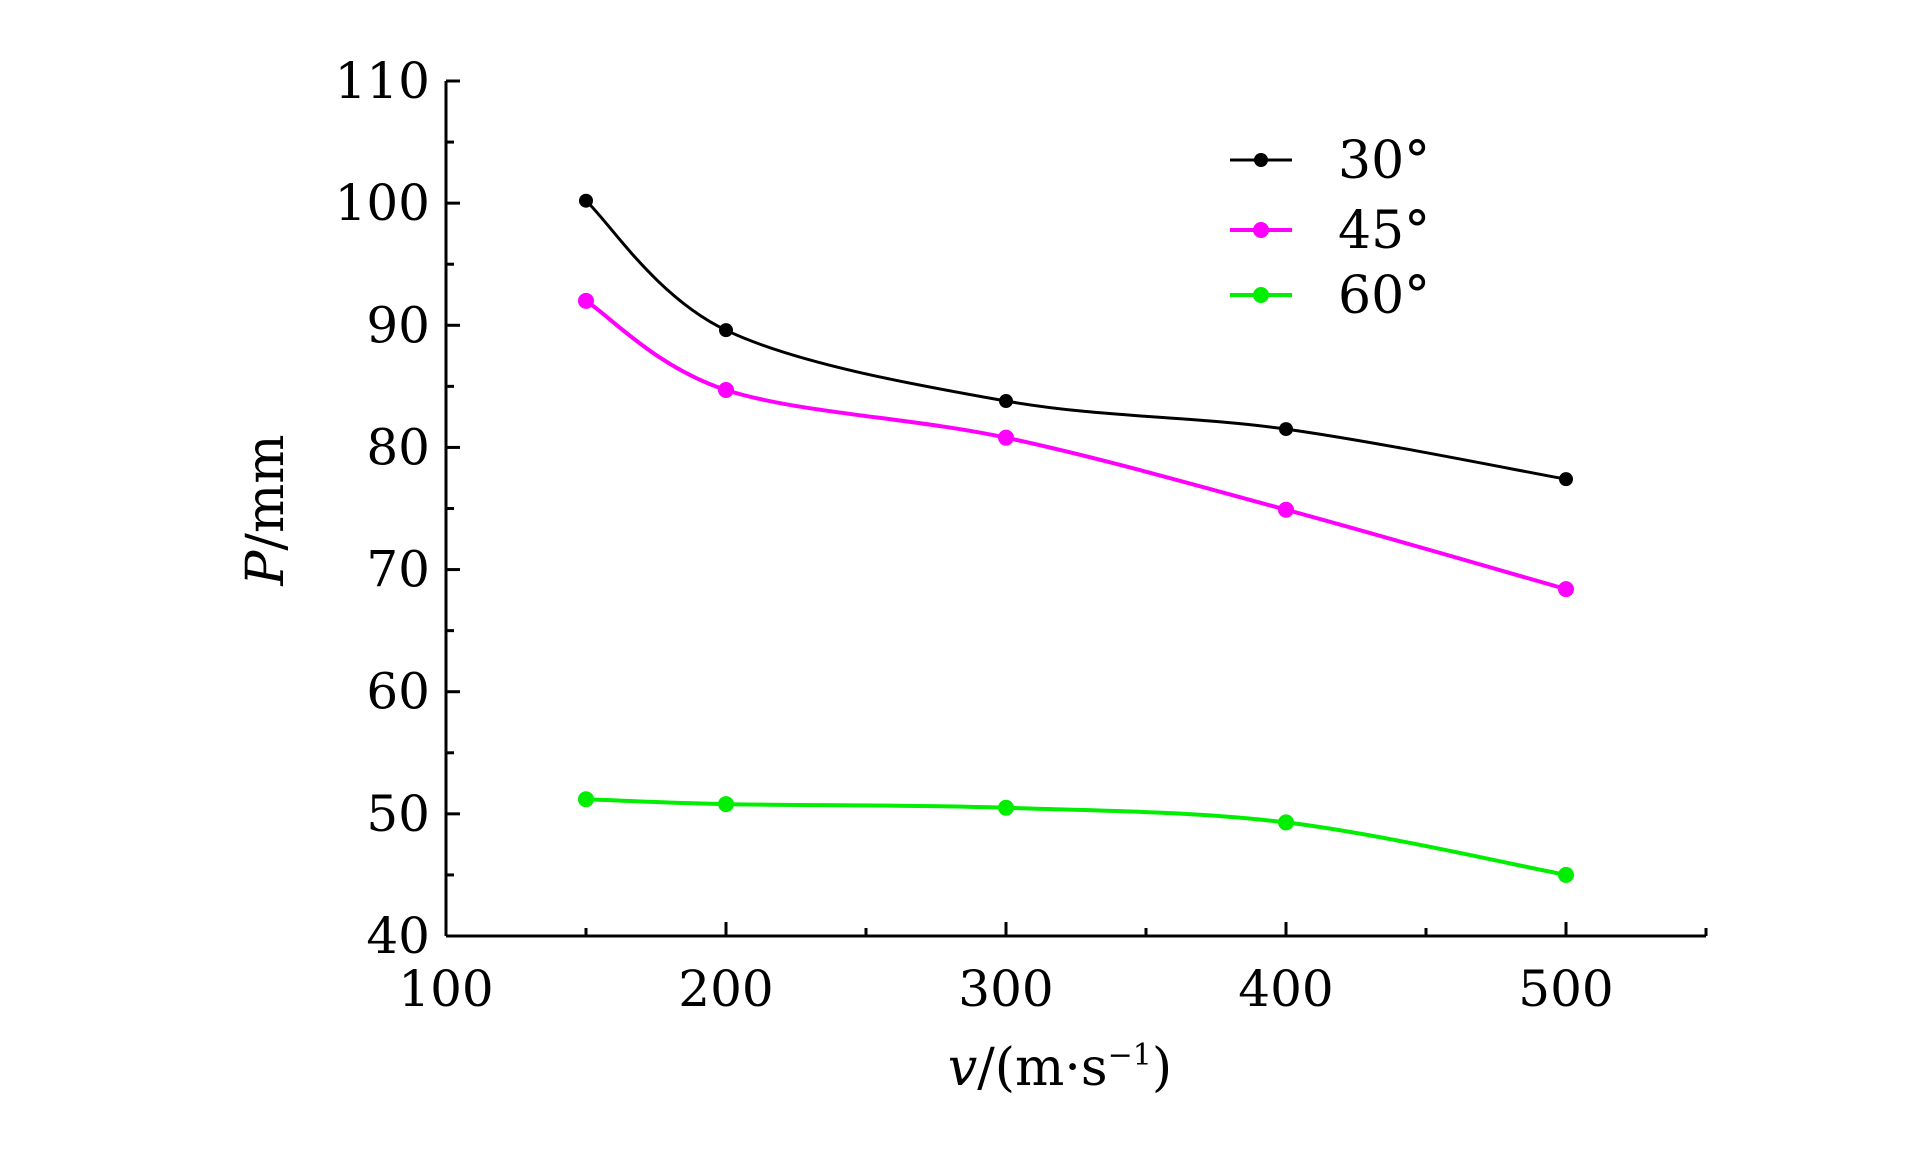  I want to click on legend-label: 45°, so click(1384, 231).